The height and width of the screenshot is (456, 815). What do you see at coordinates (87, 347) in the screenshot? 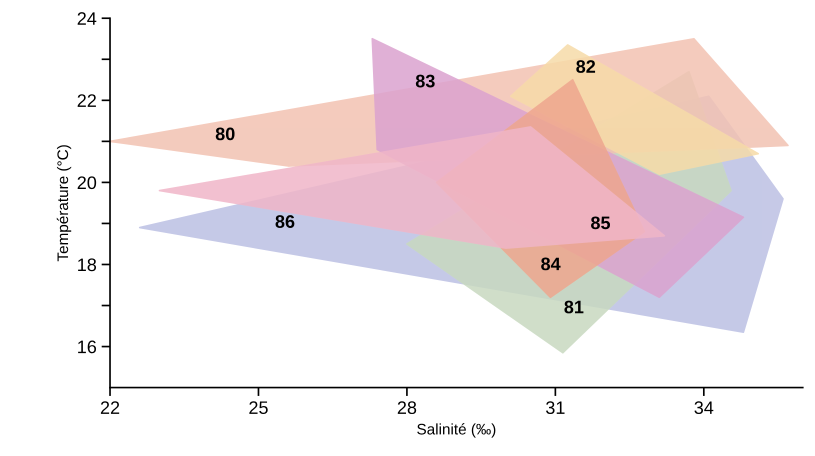
I see `y-tick-label: 16` at bounding box center [87, 347].